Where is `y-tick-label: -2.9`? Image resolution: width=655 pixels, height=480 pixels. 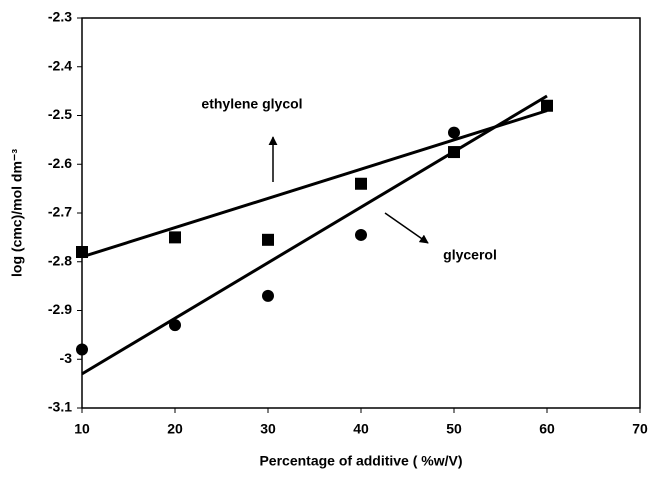
y-tick-label: -2.9 is located at coordinates (60, 309).